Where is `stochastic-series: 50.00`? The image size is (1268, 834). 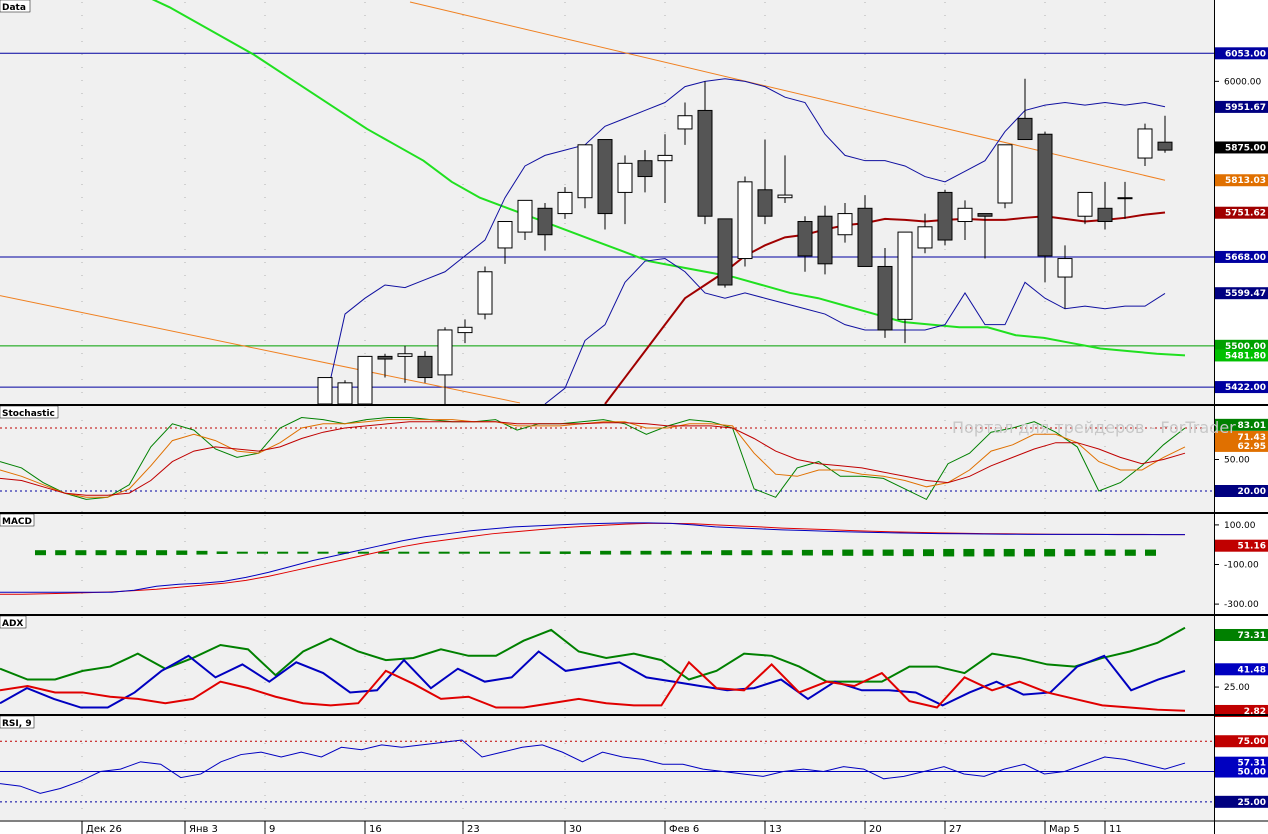
stochastic-series: 50.00 is located at coordinates (625, 458).